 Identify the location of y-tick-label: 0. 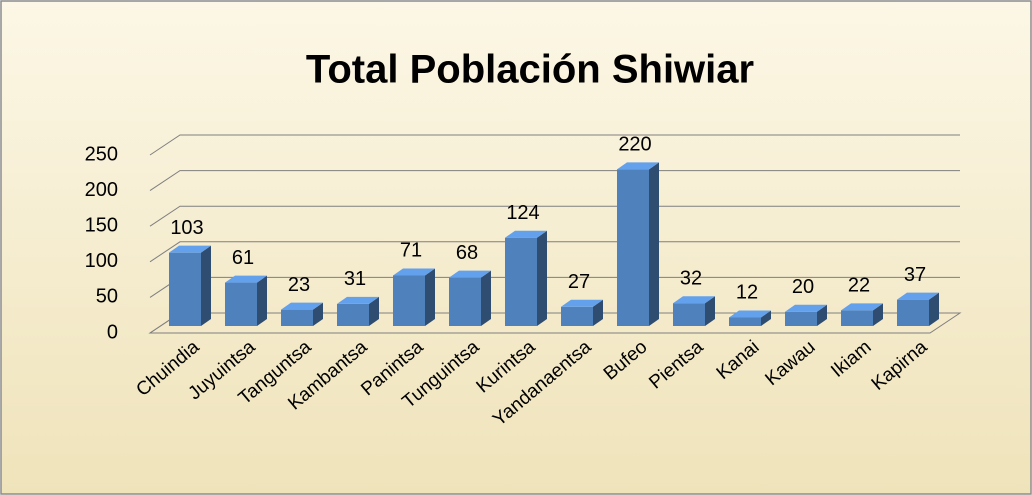
(112, 332).